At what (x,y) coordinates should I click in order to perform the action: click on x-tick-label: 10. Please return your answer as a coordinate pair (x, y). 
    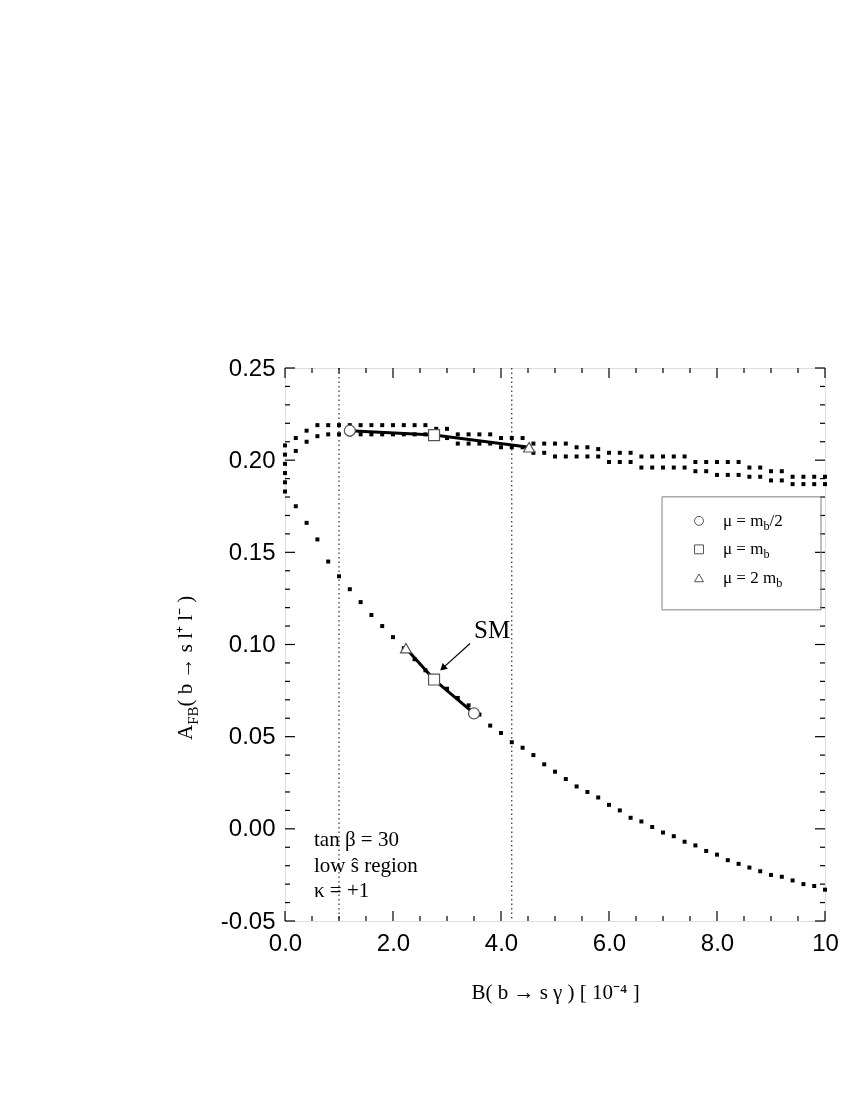
    Looking at the image, I should click on (825, 942).